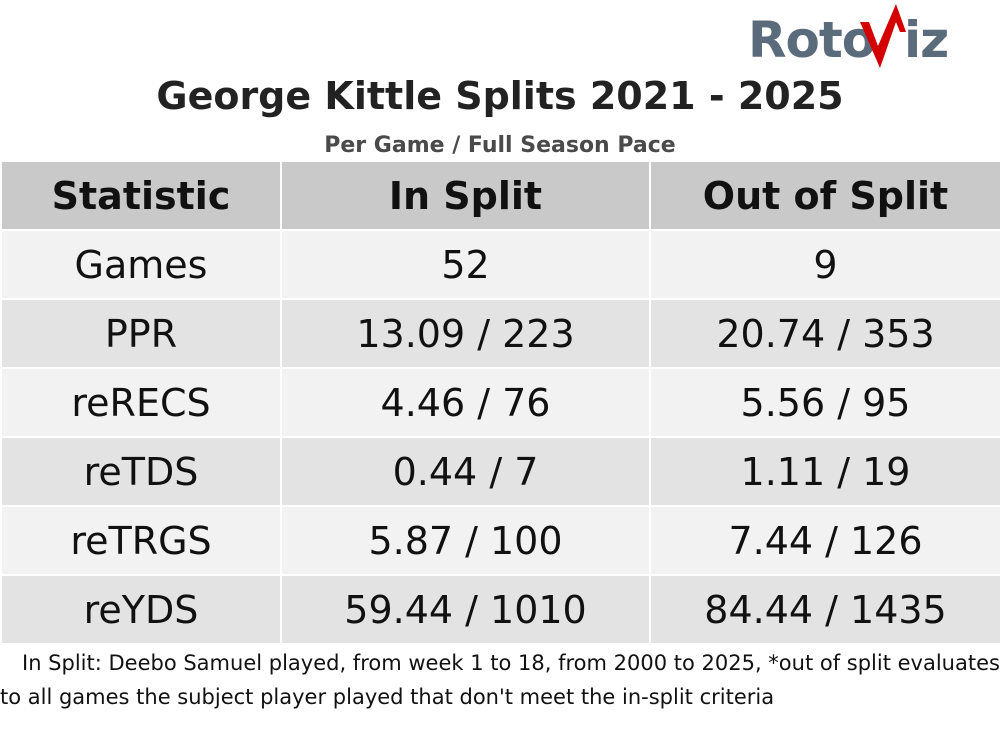 The height and width of the screenshot is (732, 1000). Describe the element at coordinates (141, 540) in the screenshot. I see `cell-statistic: reTRGS` at that location.